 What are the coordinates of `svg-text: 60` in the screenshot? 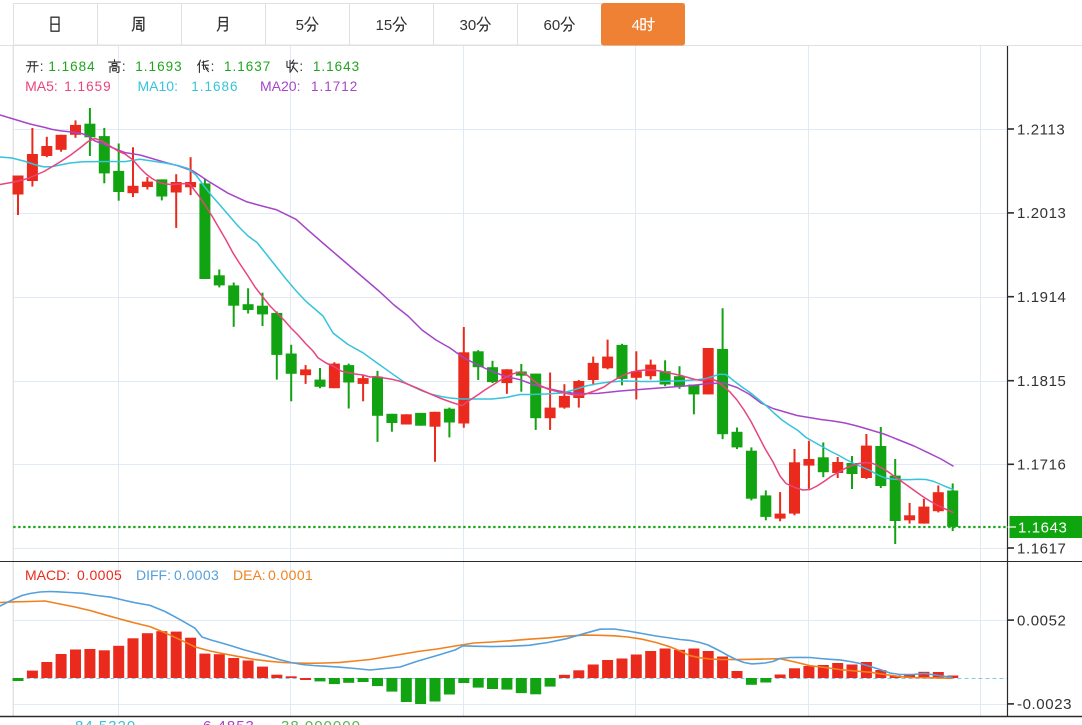 It's located at (552, 25).